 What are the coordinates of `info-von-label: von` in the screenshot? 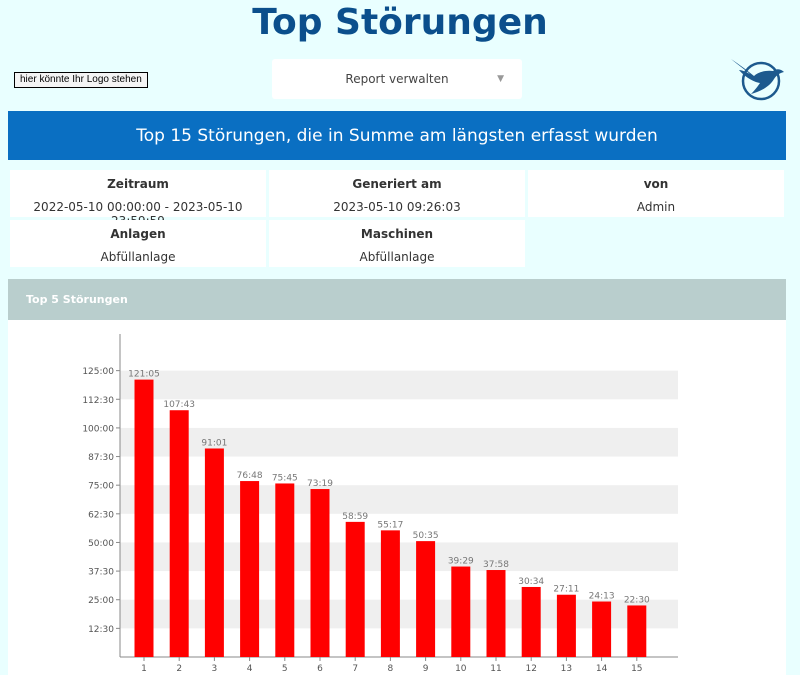 It's located at (656, 184).